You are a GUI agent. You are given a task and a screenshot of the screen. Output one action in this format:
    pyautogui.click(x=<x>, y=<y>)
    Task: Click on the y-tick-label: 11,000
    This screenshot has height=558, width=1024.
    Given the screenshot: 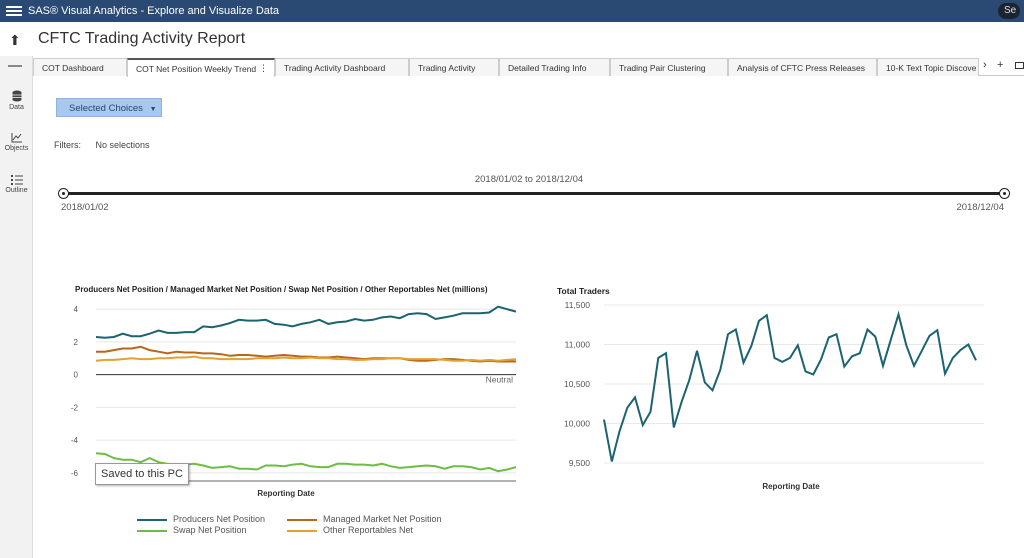 What is the action you would take?
    pyautogui.click(x=578, y=344)
    